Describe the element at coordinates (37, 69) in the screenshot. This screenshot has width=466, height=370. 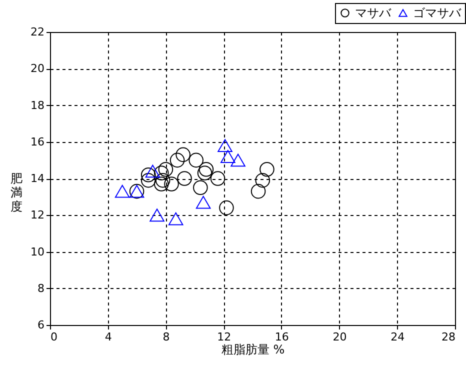
I see `y-tick-label: 20` at that location.